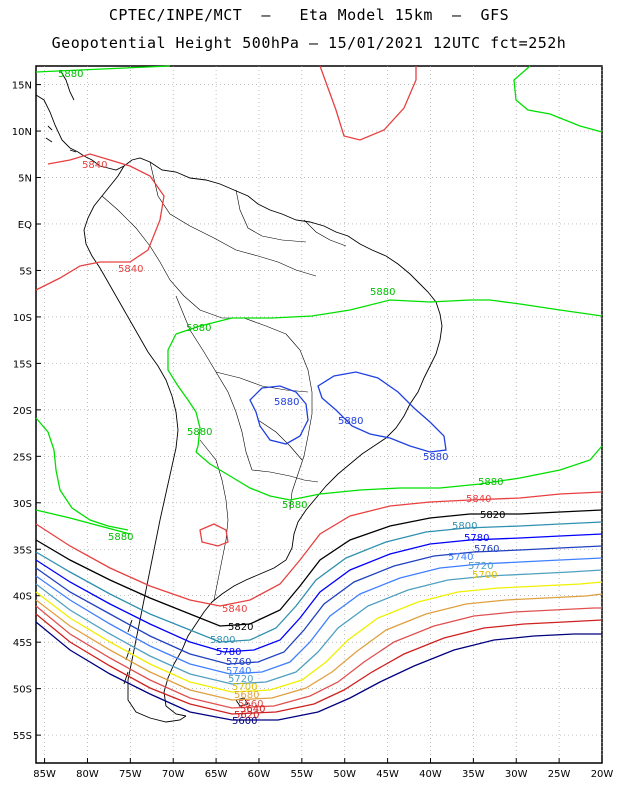 The height and width of the screenshot is (800, 618). I want to click on label-5800-b: 5800, so click(222, 640).